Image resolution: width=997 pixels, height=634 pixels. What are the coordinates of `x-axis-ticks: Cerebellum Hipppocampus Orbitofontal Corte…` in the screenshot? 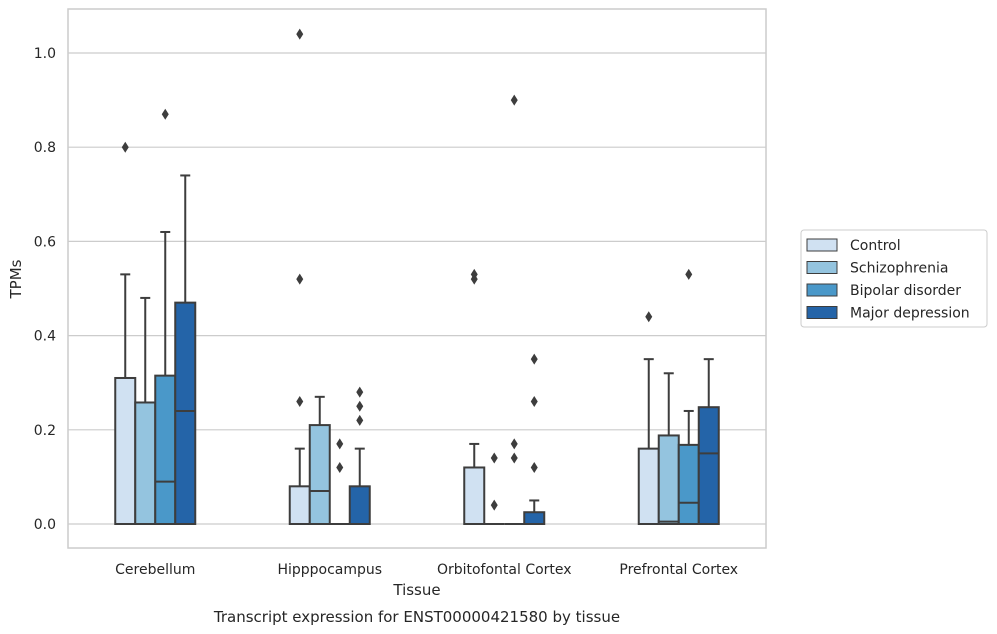 It's located at (426, 570).